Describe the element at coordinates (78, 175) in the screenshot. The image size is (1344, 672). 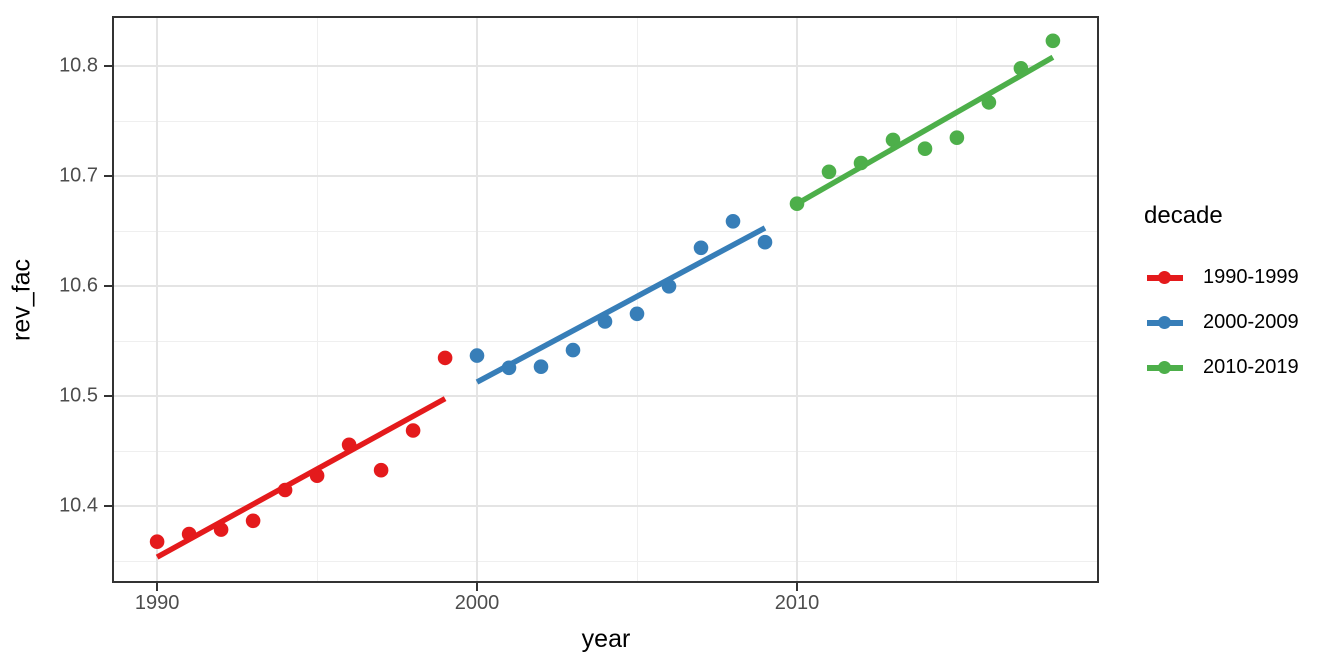
I see `y-tick-label: 10.7` at that location.